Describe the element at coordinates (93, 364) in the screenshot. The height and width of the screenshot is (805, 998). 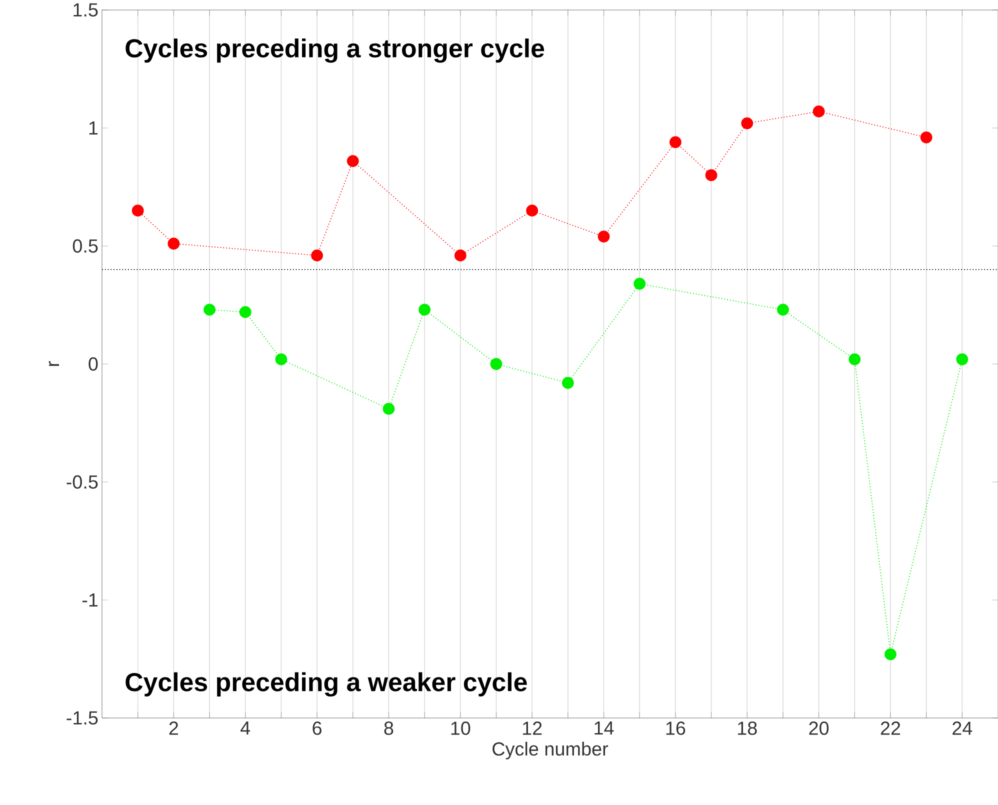
I see `y-tick-label: 0` at that location.